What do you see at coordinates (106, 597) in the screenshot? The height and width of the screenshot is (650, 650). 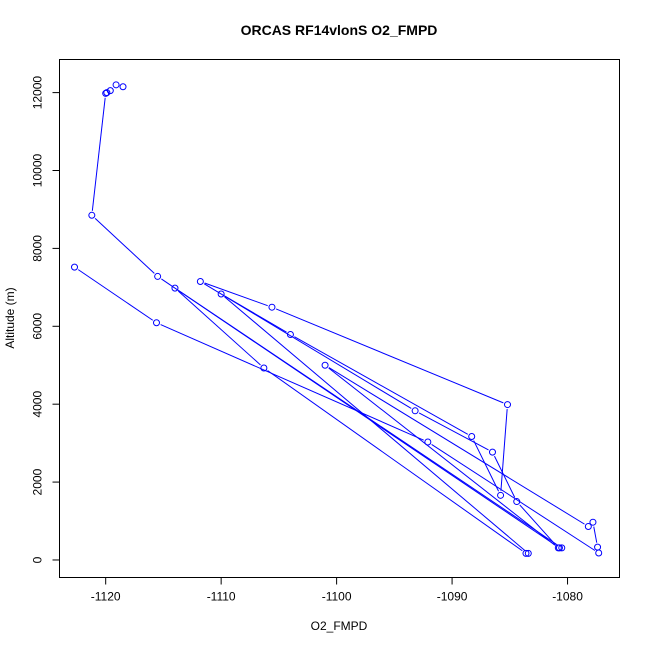 I see `x-tick-label-0: -1120` at bounding box center [106, 597].